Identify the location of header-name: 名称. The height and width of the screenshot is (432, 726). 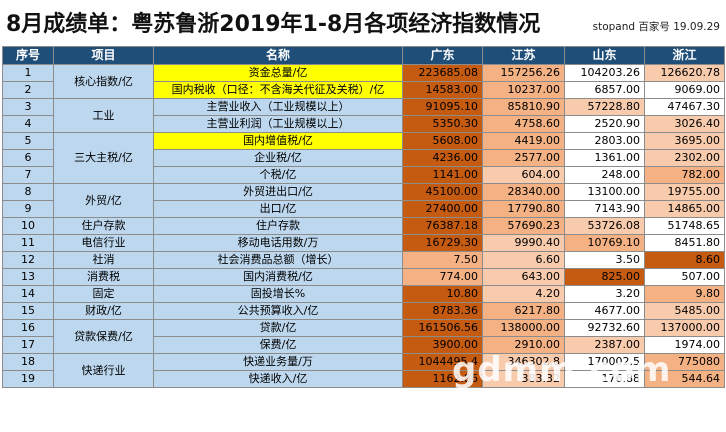
(278, 55).